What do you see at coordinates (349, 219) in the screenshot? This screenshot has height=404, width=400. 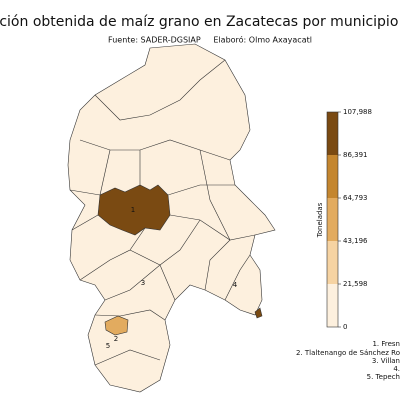 I see `colorbar: 0 21,598 43,196 64,793 86,391 107,988` at bounding box center [349, 219].